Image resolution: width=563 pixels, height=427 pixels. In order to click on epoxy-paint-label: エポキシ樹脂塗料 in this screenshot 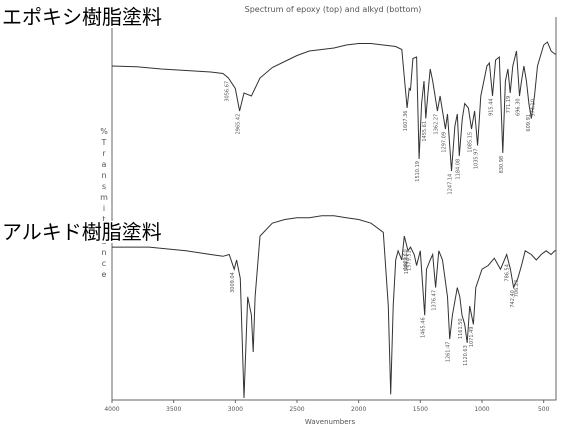, I will do `click(82, 17)`.